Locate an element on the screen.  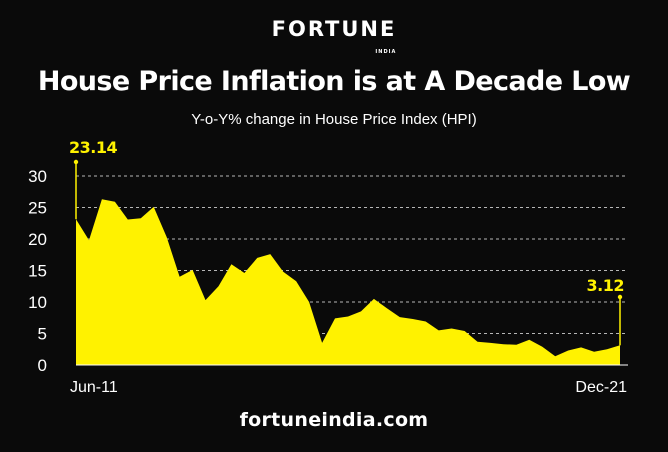
y-tick-label: 0 is located at coordinates (42, 365).